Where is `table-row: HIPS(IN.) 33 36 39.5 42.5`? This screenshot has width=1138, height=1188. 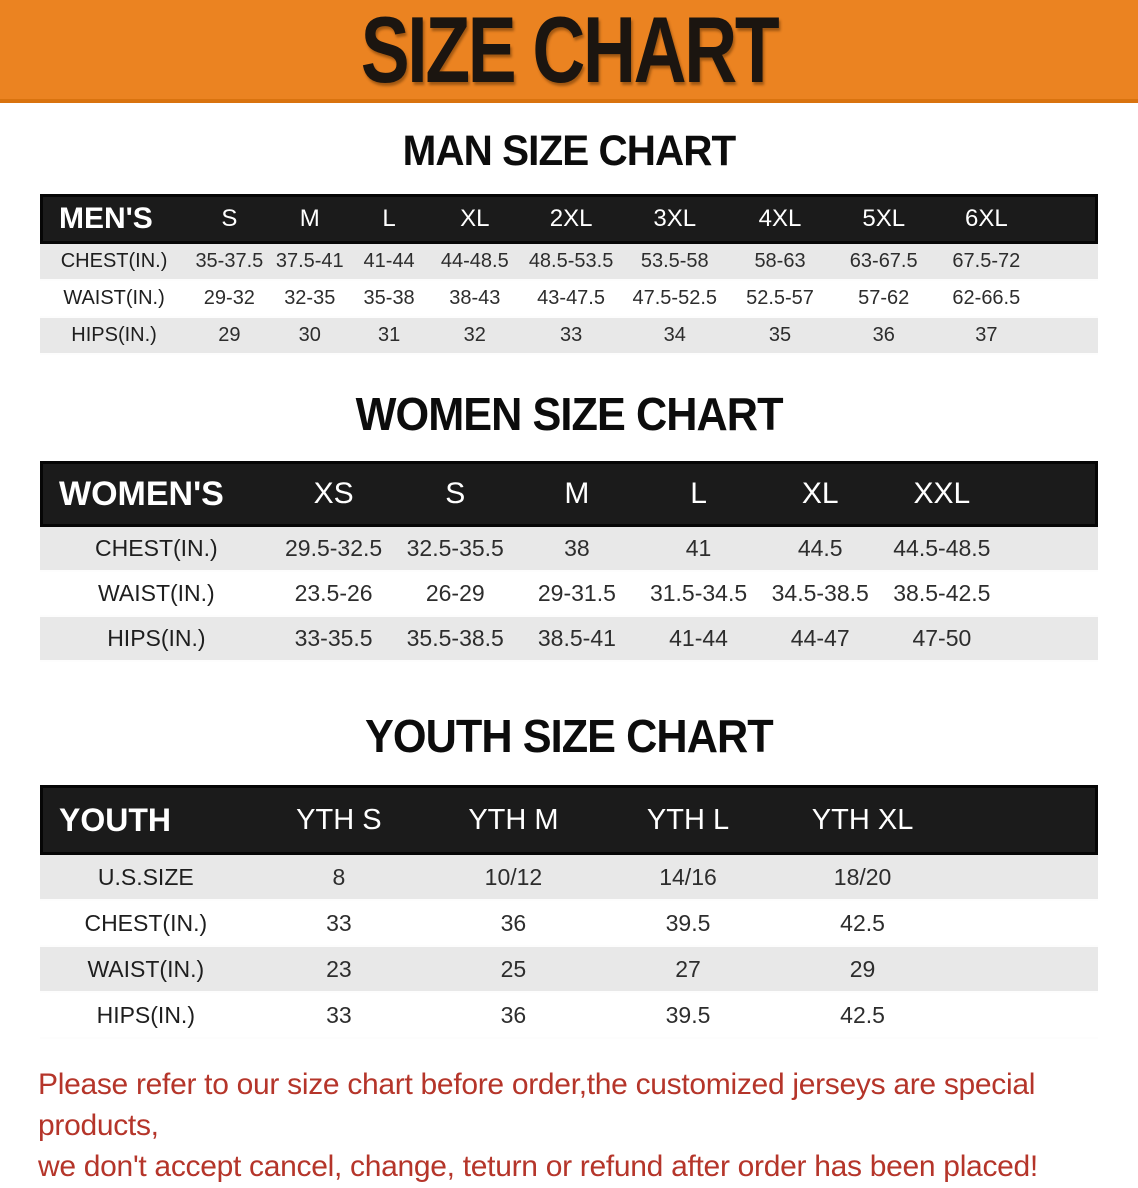
table-row: HIPS(IN.) 33 36 39.5 42.5 is located at coordinates (569, 1016).